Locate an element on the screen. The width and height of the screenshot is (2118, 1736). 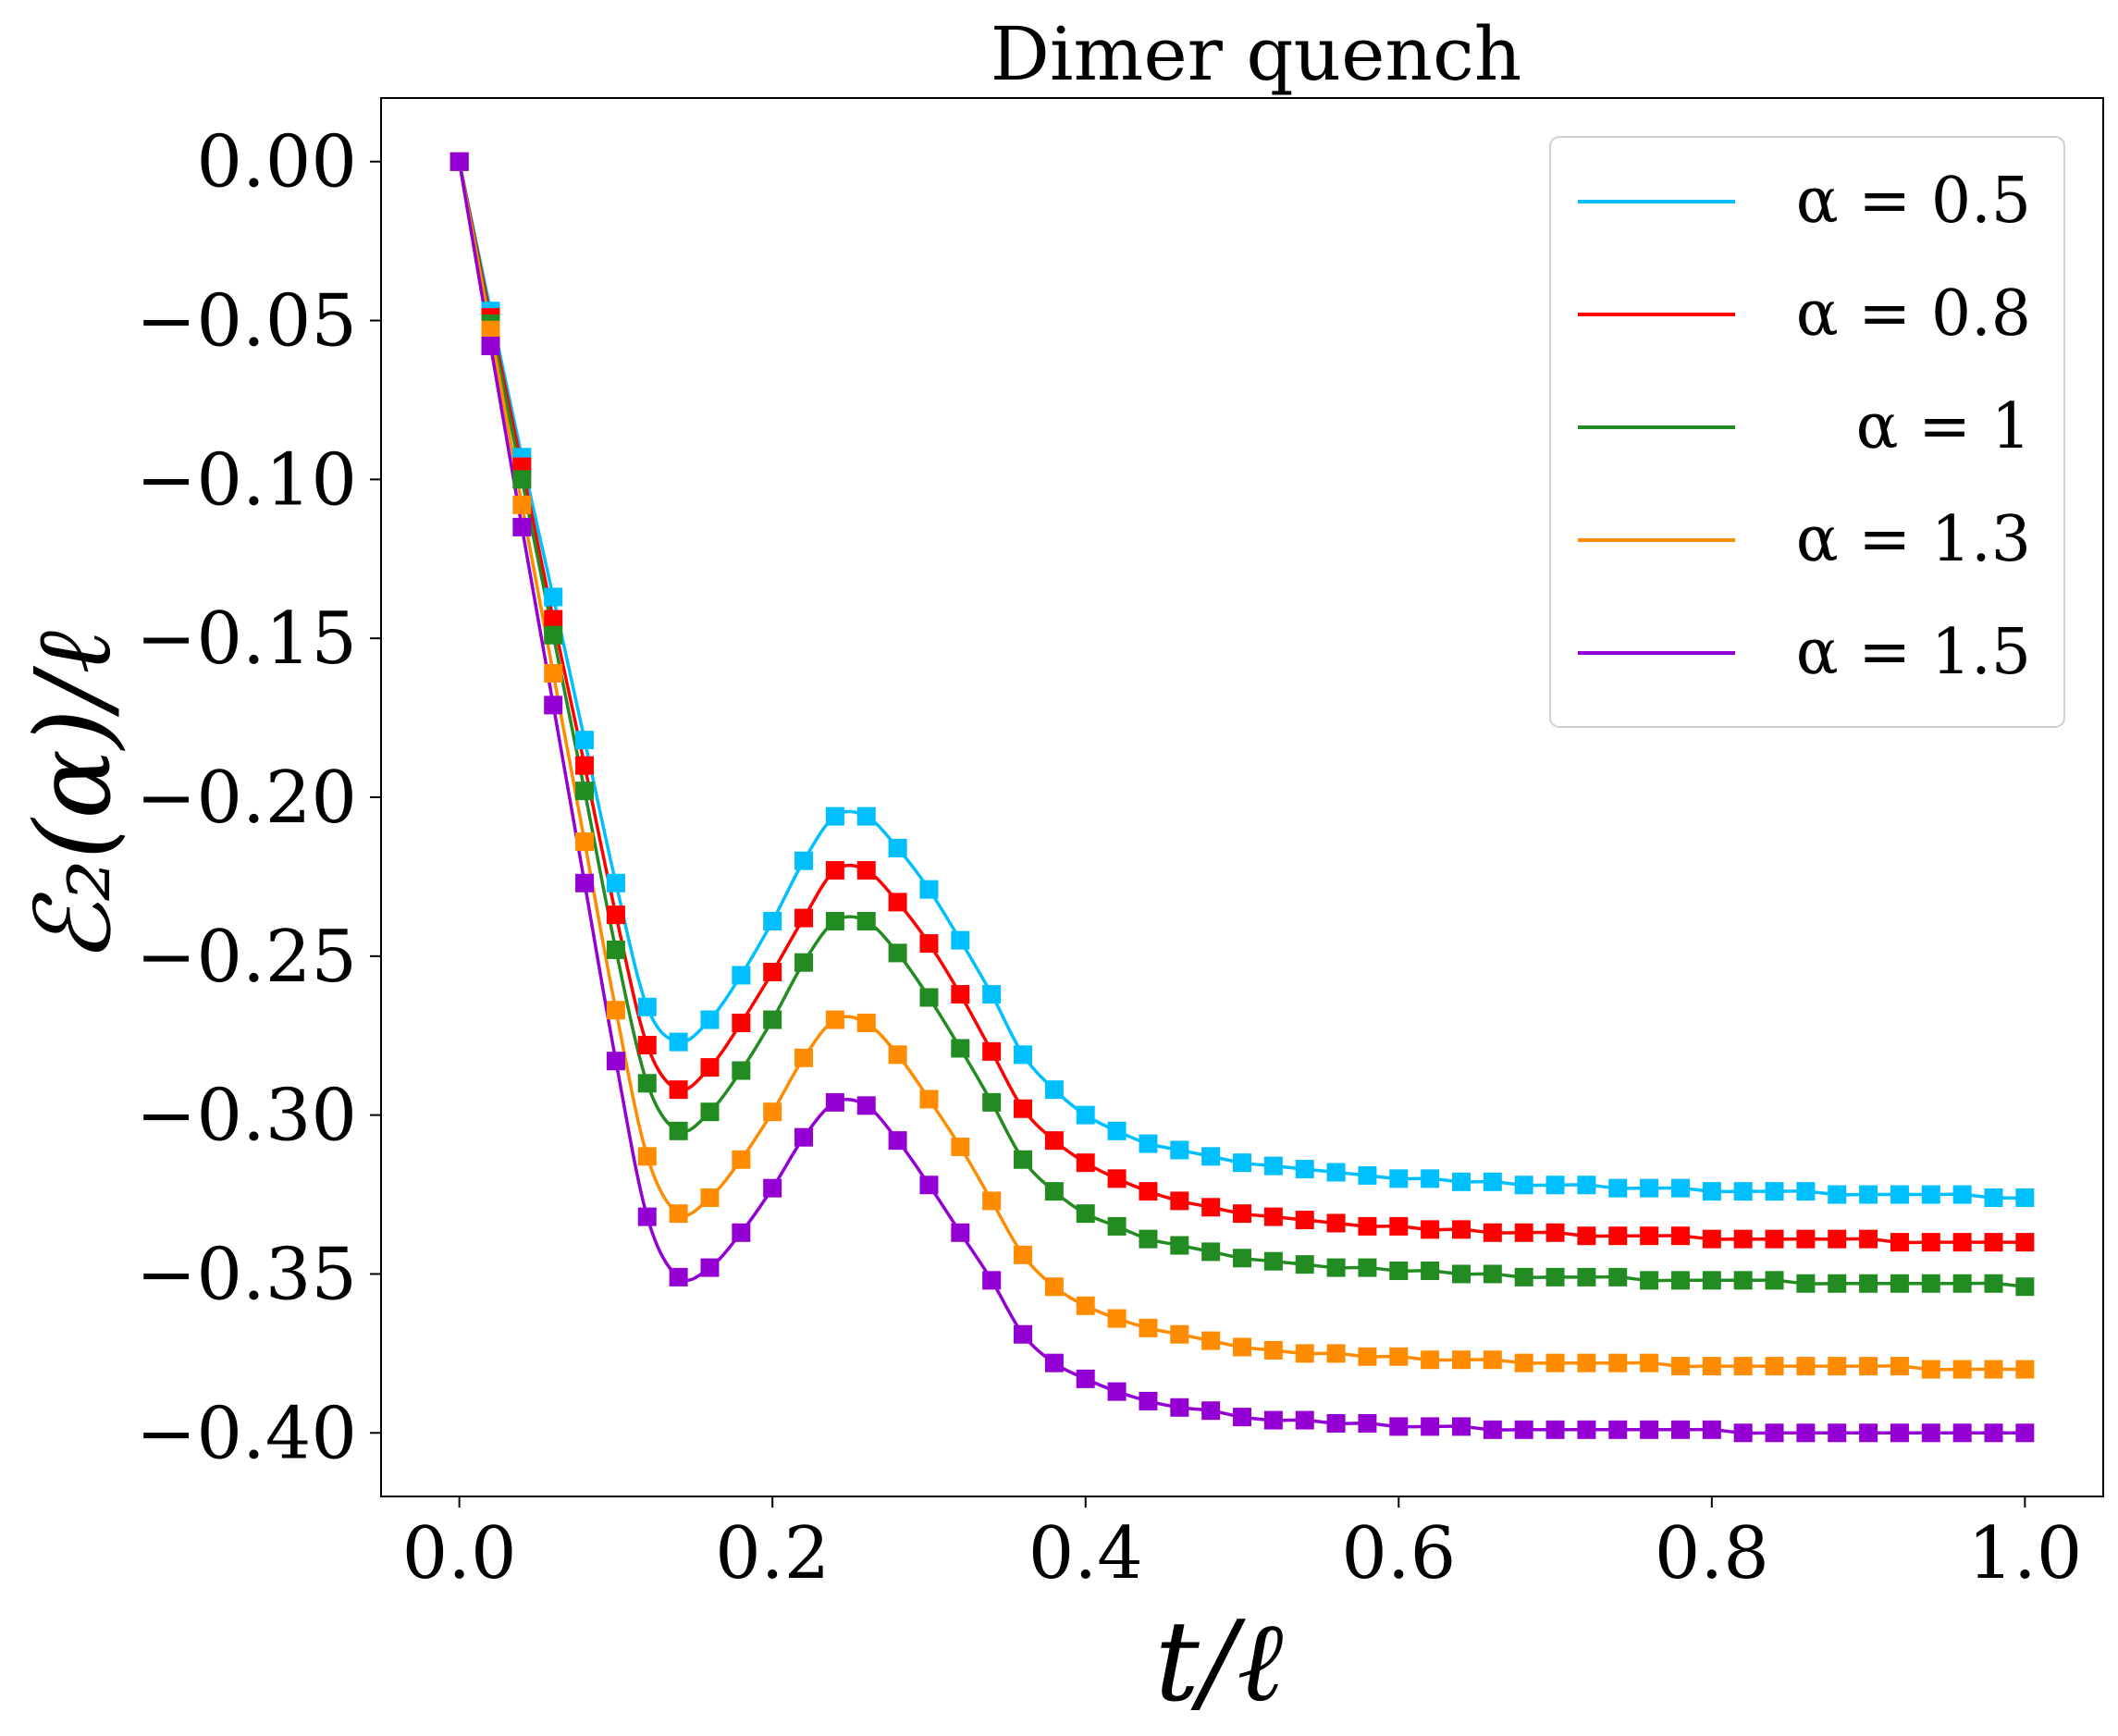
x-tick-label: 0.8 is located at coordinates (1712, 1553).